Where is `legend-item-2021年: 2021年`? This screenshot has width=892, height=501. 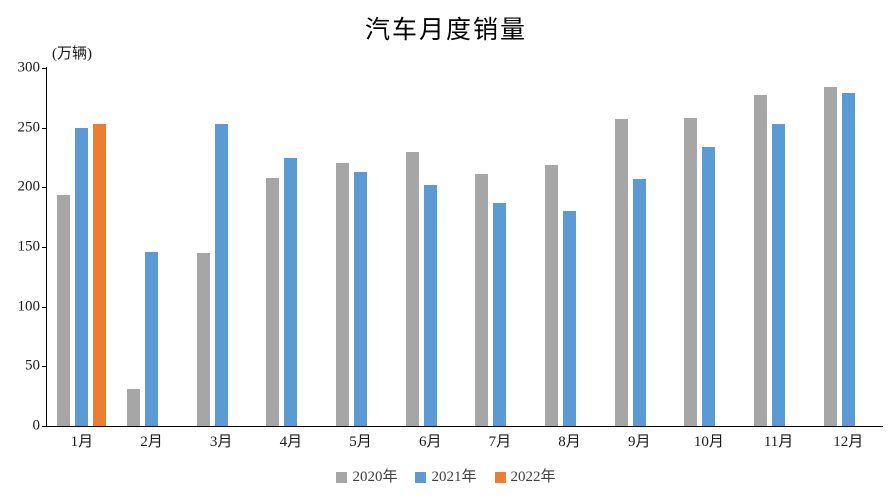
legend-item-2021年: 2021年 is located at coordinates (446, 477).